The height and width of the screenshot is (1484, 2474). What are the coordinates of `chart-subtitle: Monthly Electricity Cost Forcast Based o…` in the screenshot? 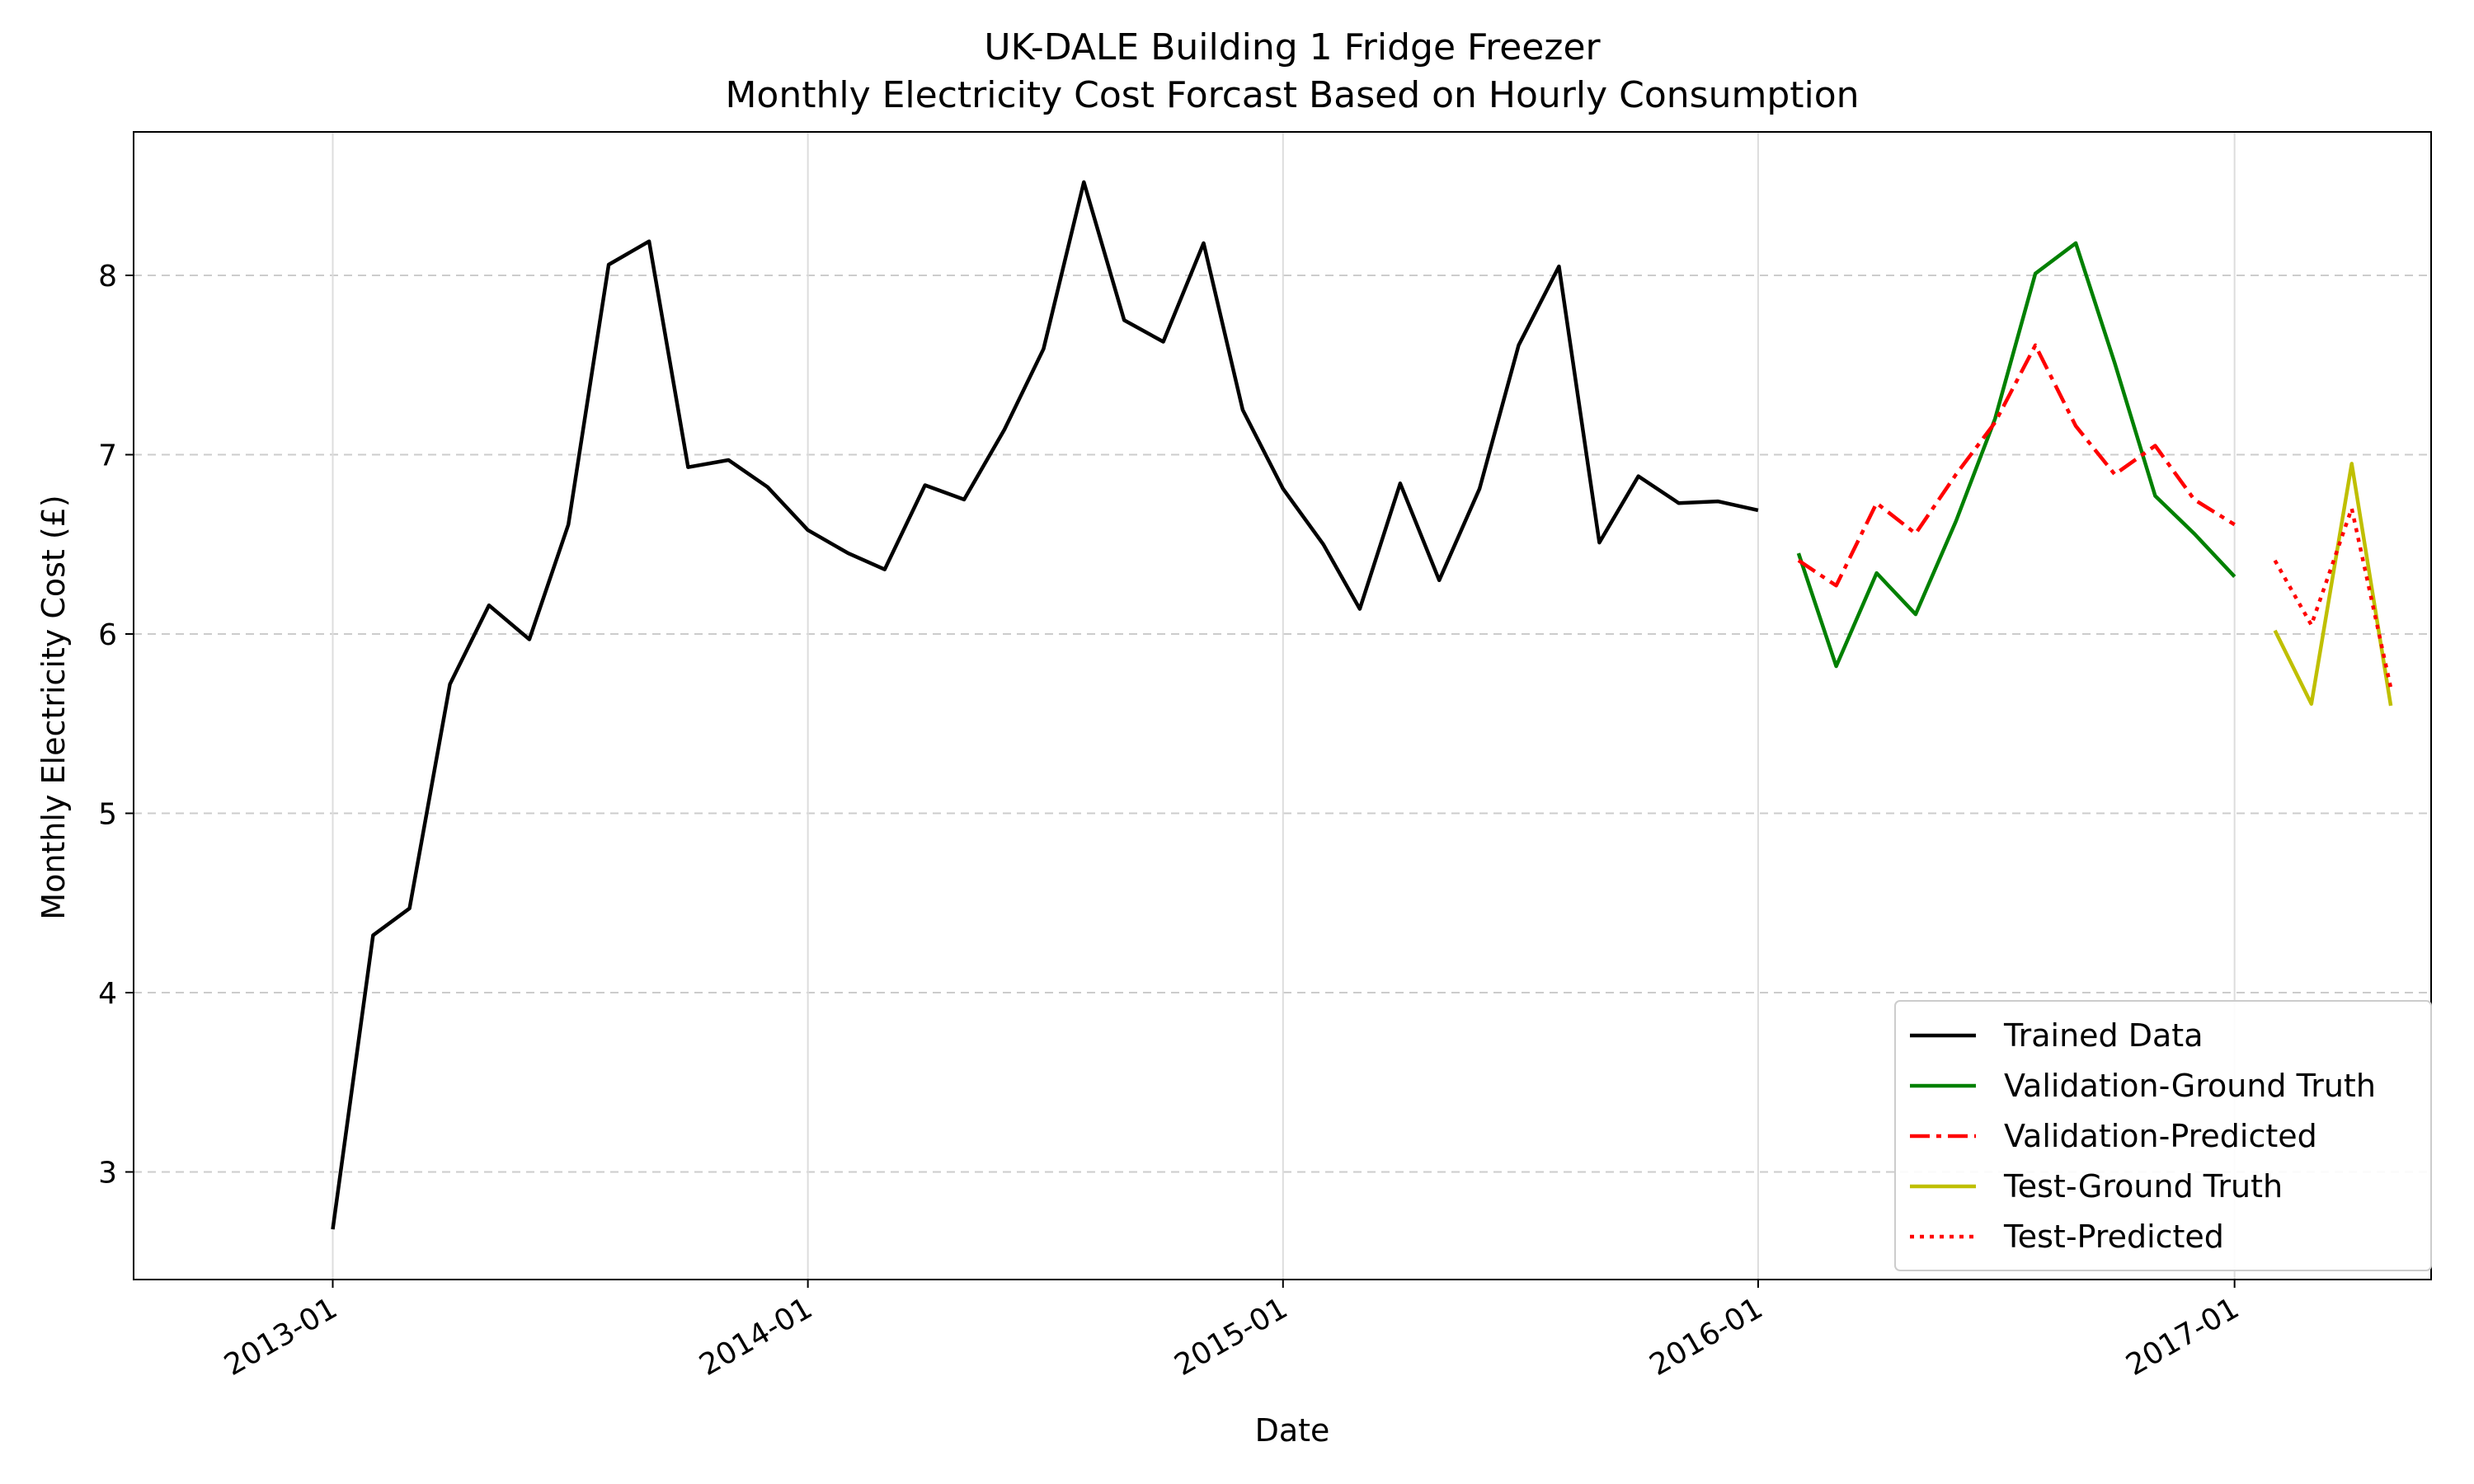 It's located at (1292, 95).